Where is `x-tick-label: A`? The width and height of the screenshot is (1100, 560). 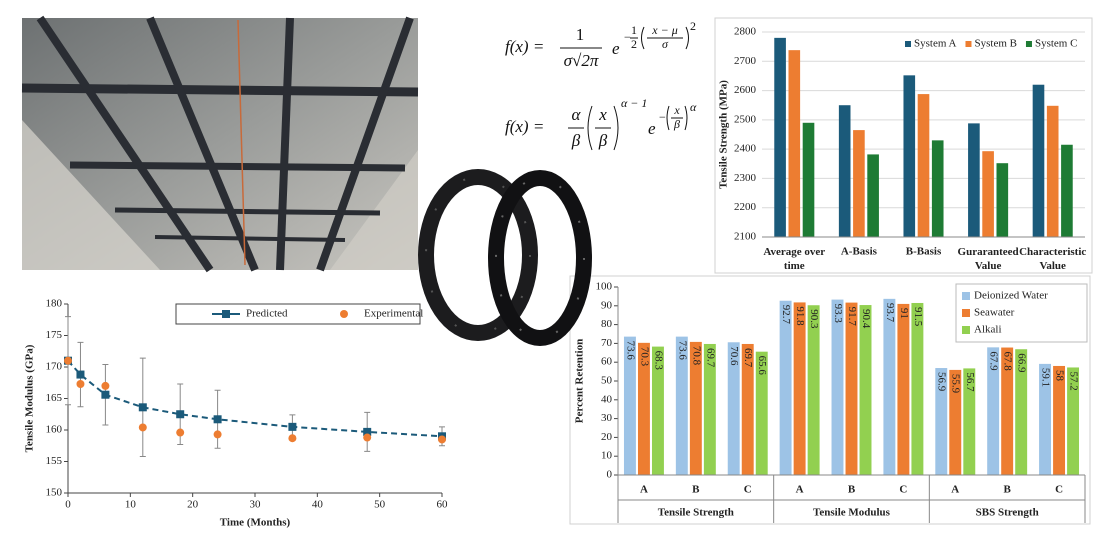 x-tick-label: A is located at coordinates (955, 490).